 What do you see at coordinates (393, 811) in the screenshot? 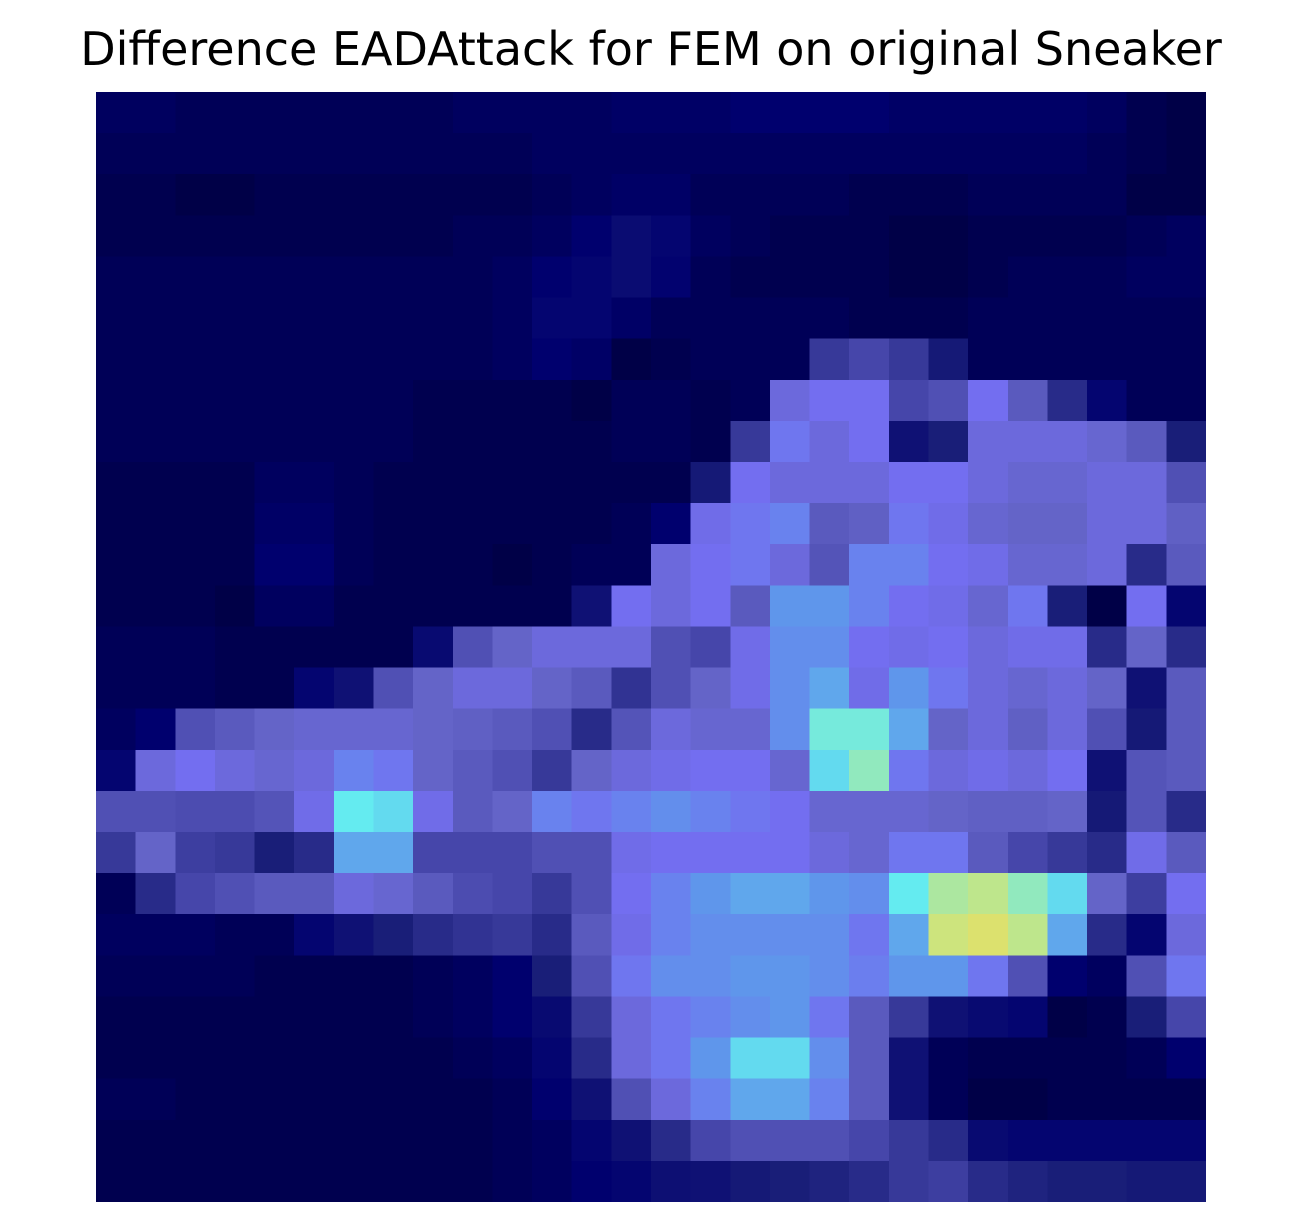
I see `heatmap-cell-r17-c7` at bounding box center [393, 811].